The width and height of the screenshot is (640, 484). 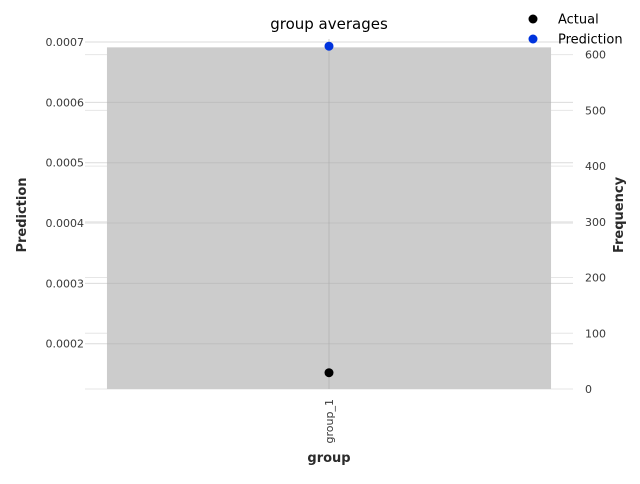 I want to click on x-tick-label: group_1, so click(x=329, y=421).